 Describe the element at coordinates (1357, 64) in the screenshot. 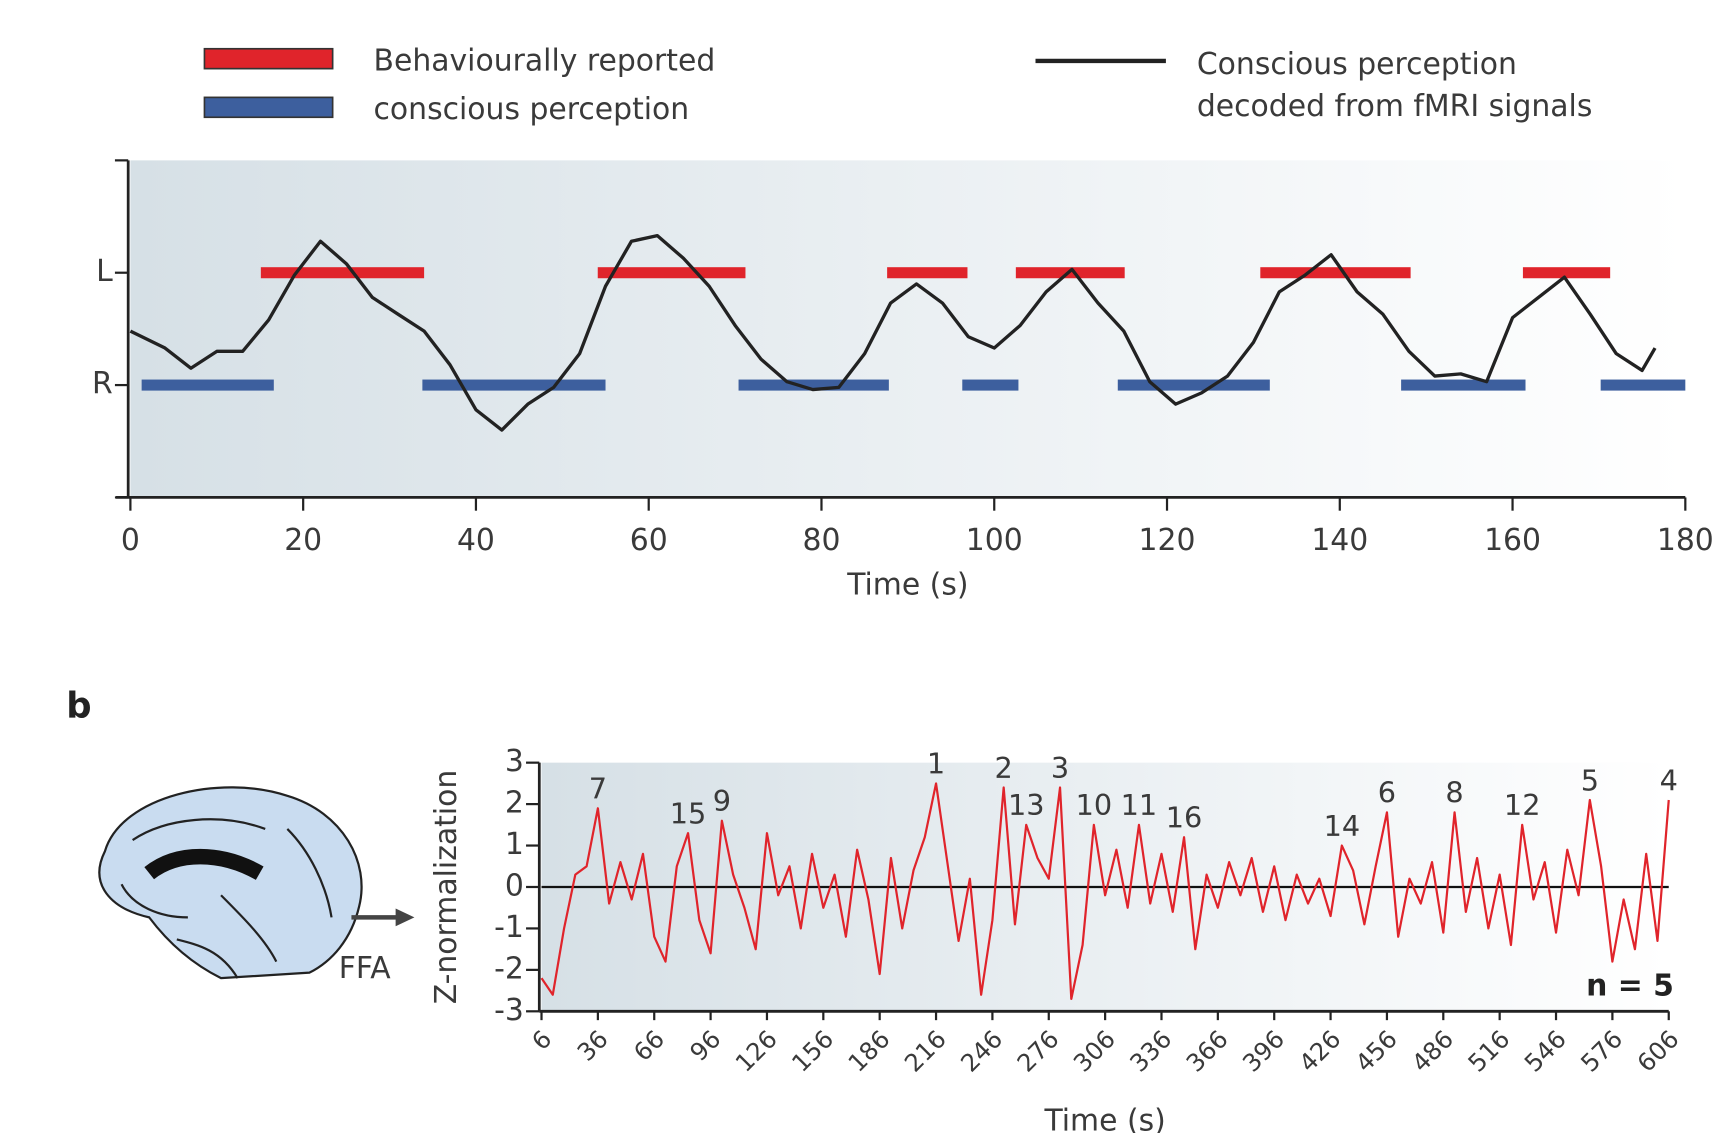

I see `legend-label: Conscious perception` at that location.